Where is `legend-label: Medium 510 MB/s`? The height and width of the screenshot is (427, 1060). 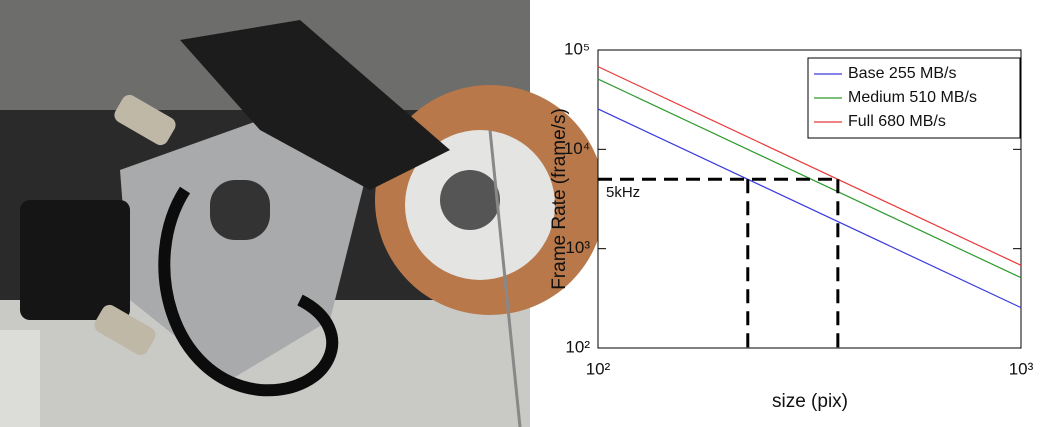
legend-label: Medium 510 MB/s is located at coordinates (912, 97).